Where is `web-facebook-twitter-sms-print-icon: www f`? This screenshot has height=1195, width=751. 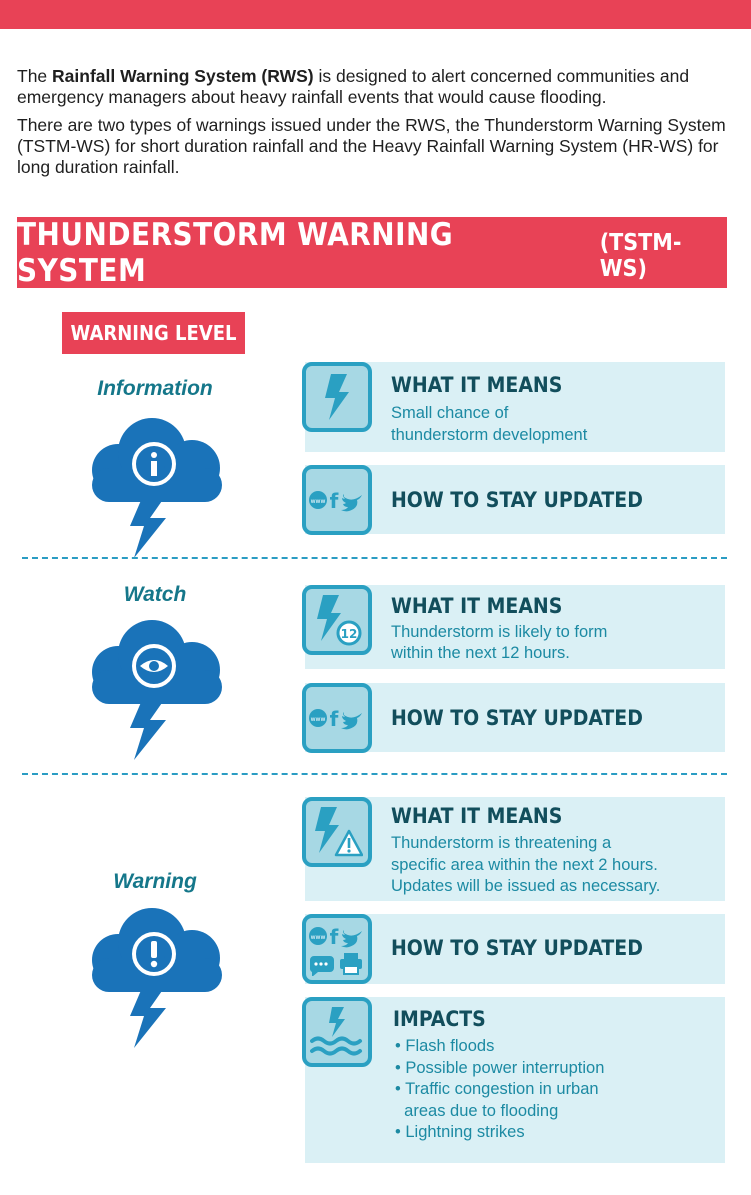 web-facebook-twitter-sms-print-icon: www f is located at coordinates (335, 950).